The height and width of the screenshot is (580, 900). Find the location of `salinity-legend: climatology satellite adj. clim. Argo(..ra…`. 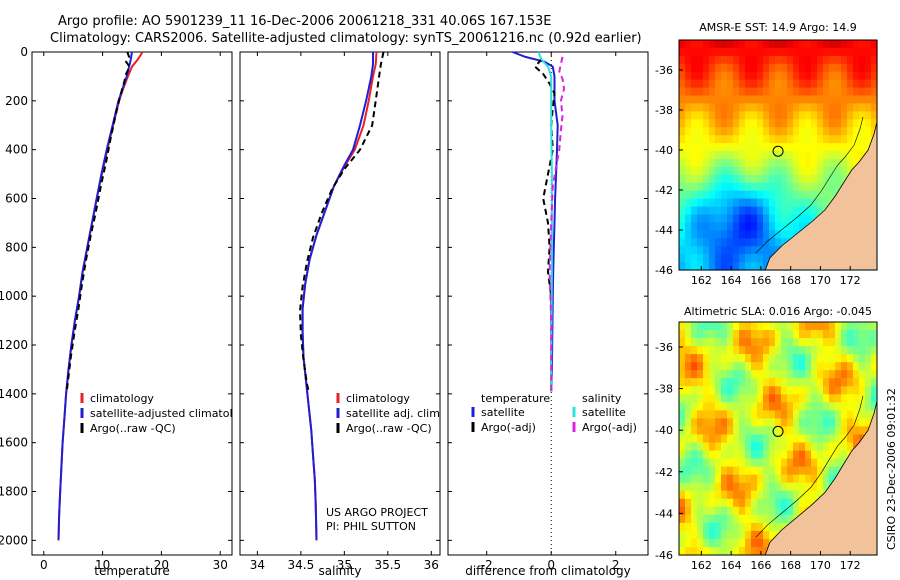

salinity-legend: climatology satellite adj. clim. Argo(..ra… is located at coordinates (389, 413).